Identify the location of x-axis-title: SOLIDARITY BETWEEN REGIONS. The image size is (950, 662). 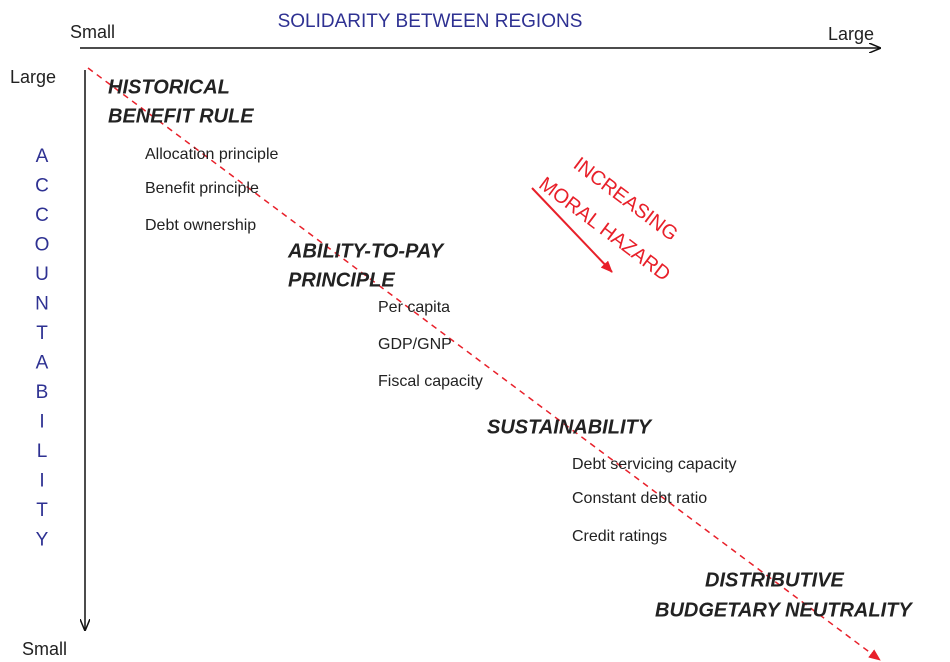
(430, 21).